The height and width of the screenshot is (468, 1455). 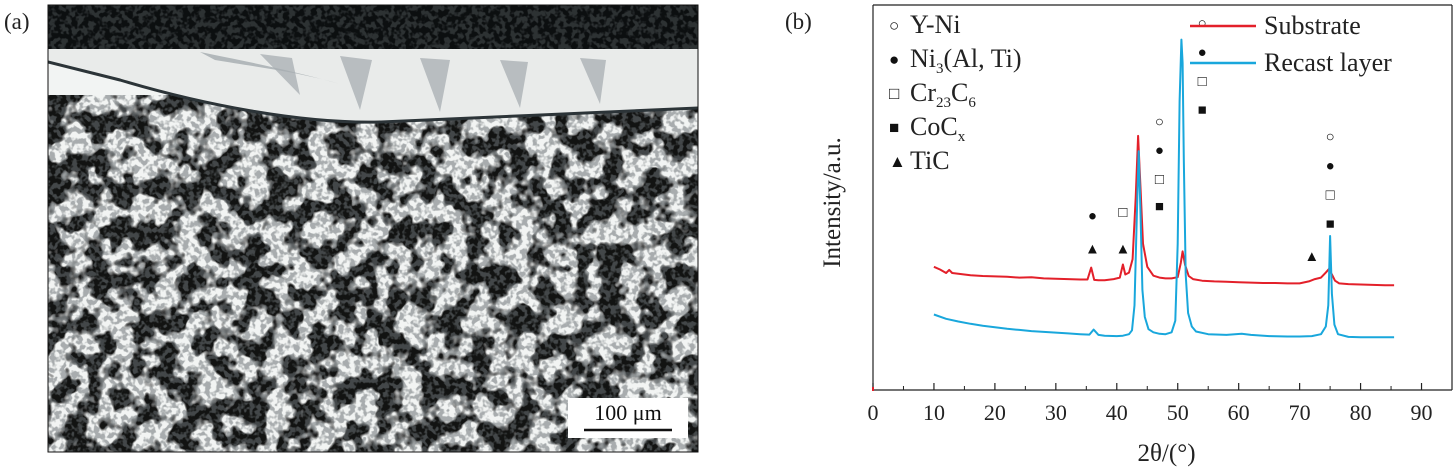 I want to click on x-tick-label: 90, so click(x=1422, y=412).